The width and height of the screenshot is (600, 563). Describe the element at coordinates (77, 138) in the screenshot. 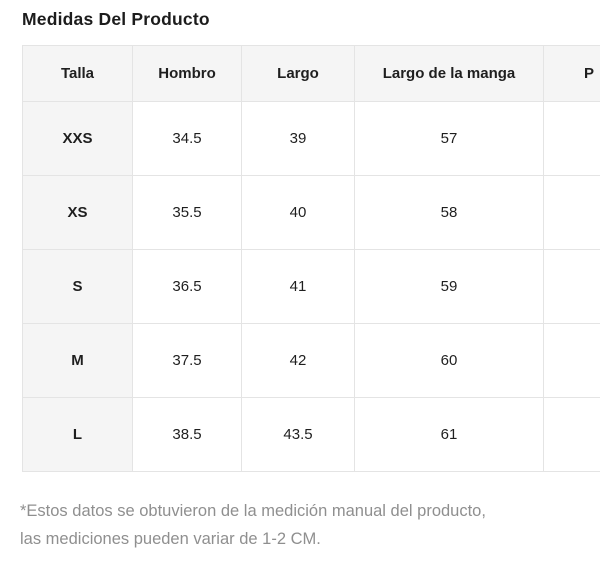

I see `size-cell: XXS` at that location.